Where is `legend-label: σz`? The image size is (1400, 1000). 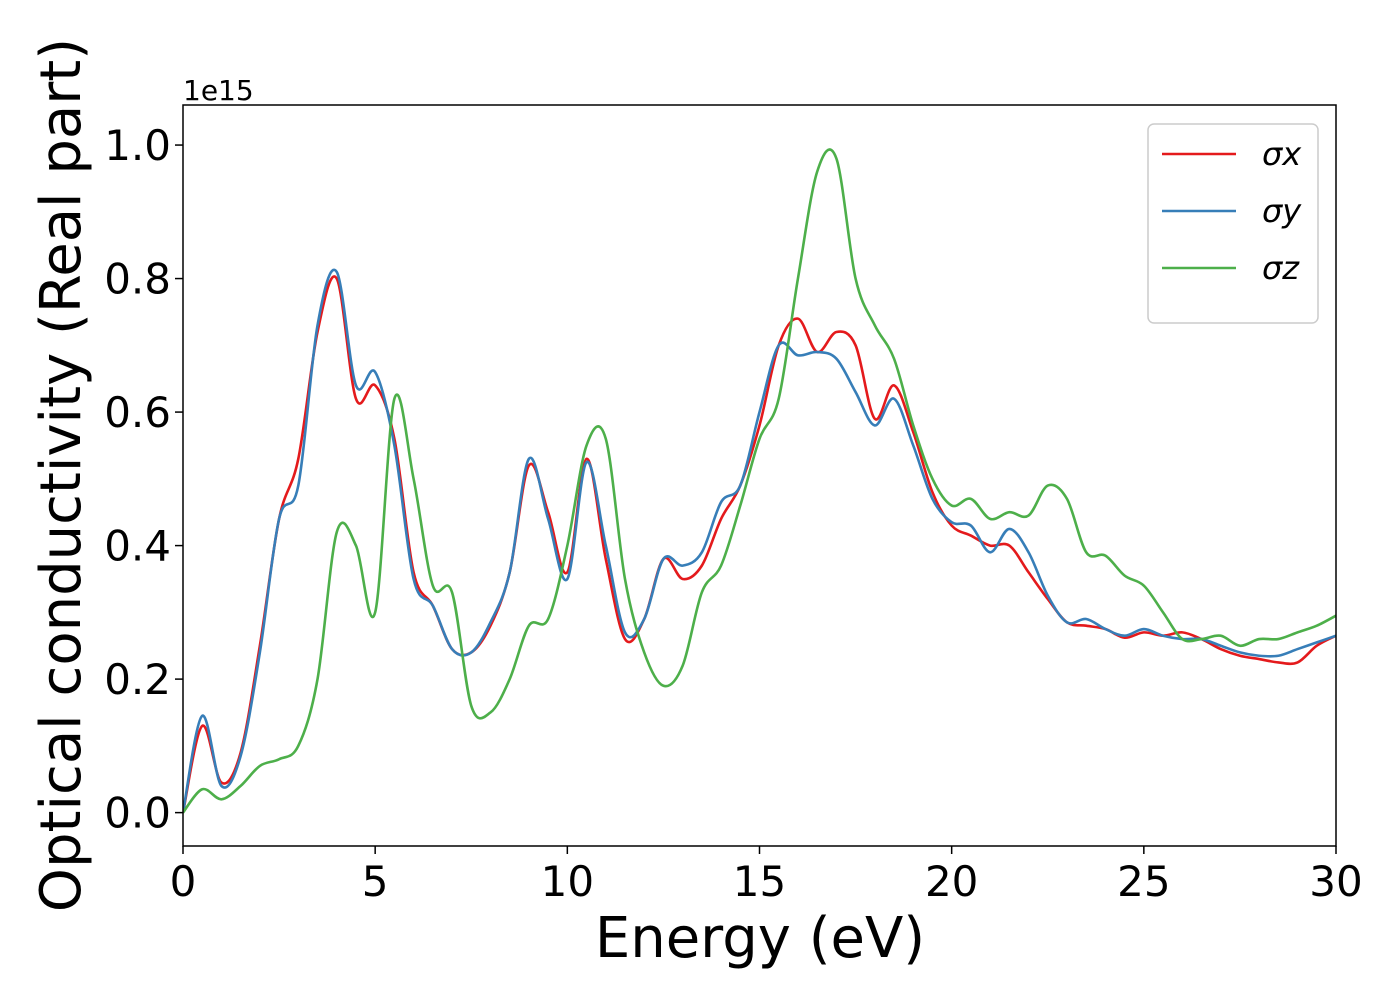 legend-label: σz is located at coordinates (1281, 268).